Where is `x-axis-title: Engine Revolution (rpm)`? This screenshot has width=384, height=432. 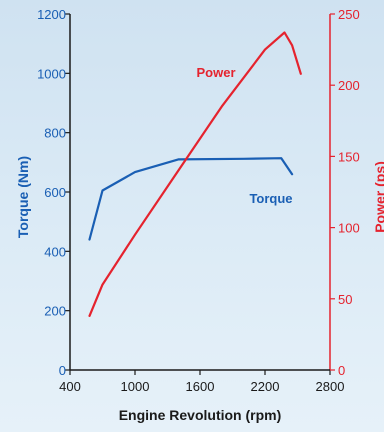
x-axis-title: Engine Revolution (rpm) is located at coordinates (200, 415).